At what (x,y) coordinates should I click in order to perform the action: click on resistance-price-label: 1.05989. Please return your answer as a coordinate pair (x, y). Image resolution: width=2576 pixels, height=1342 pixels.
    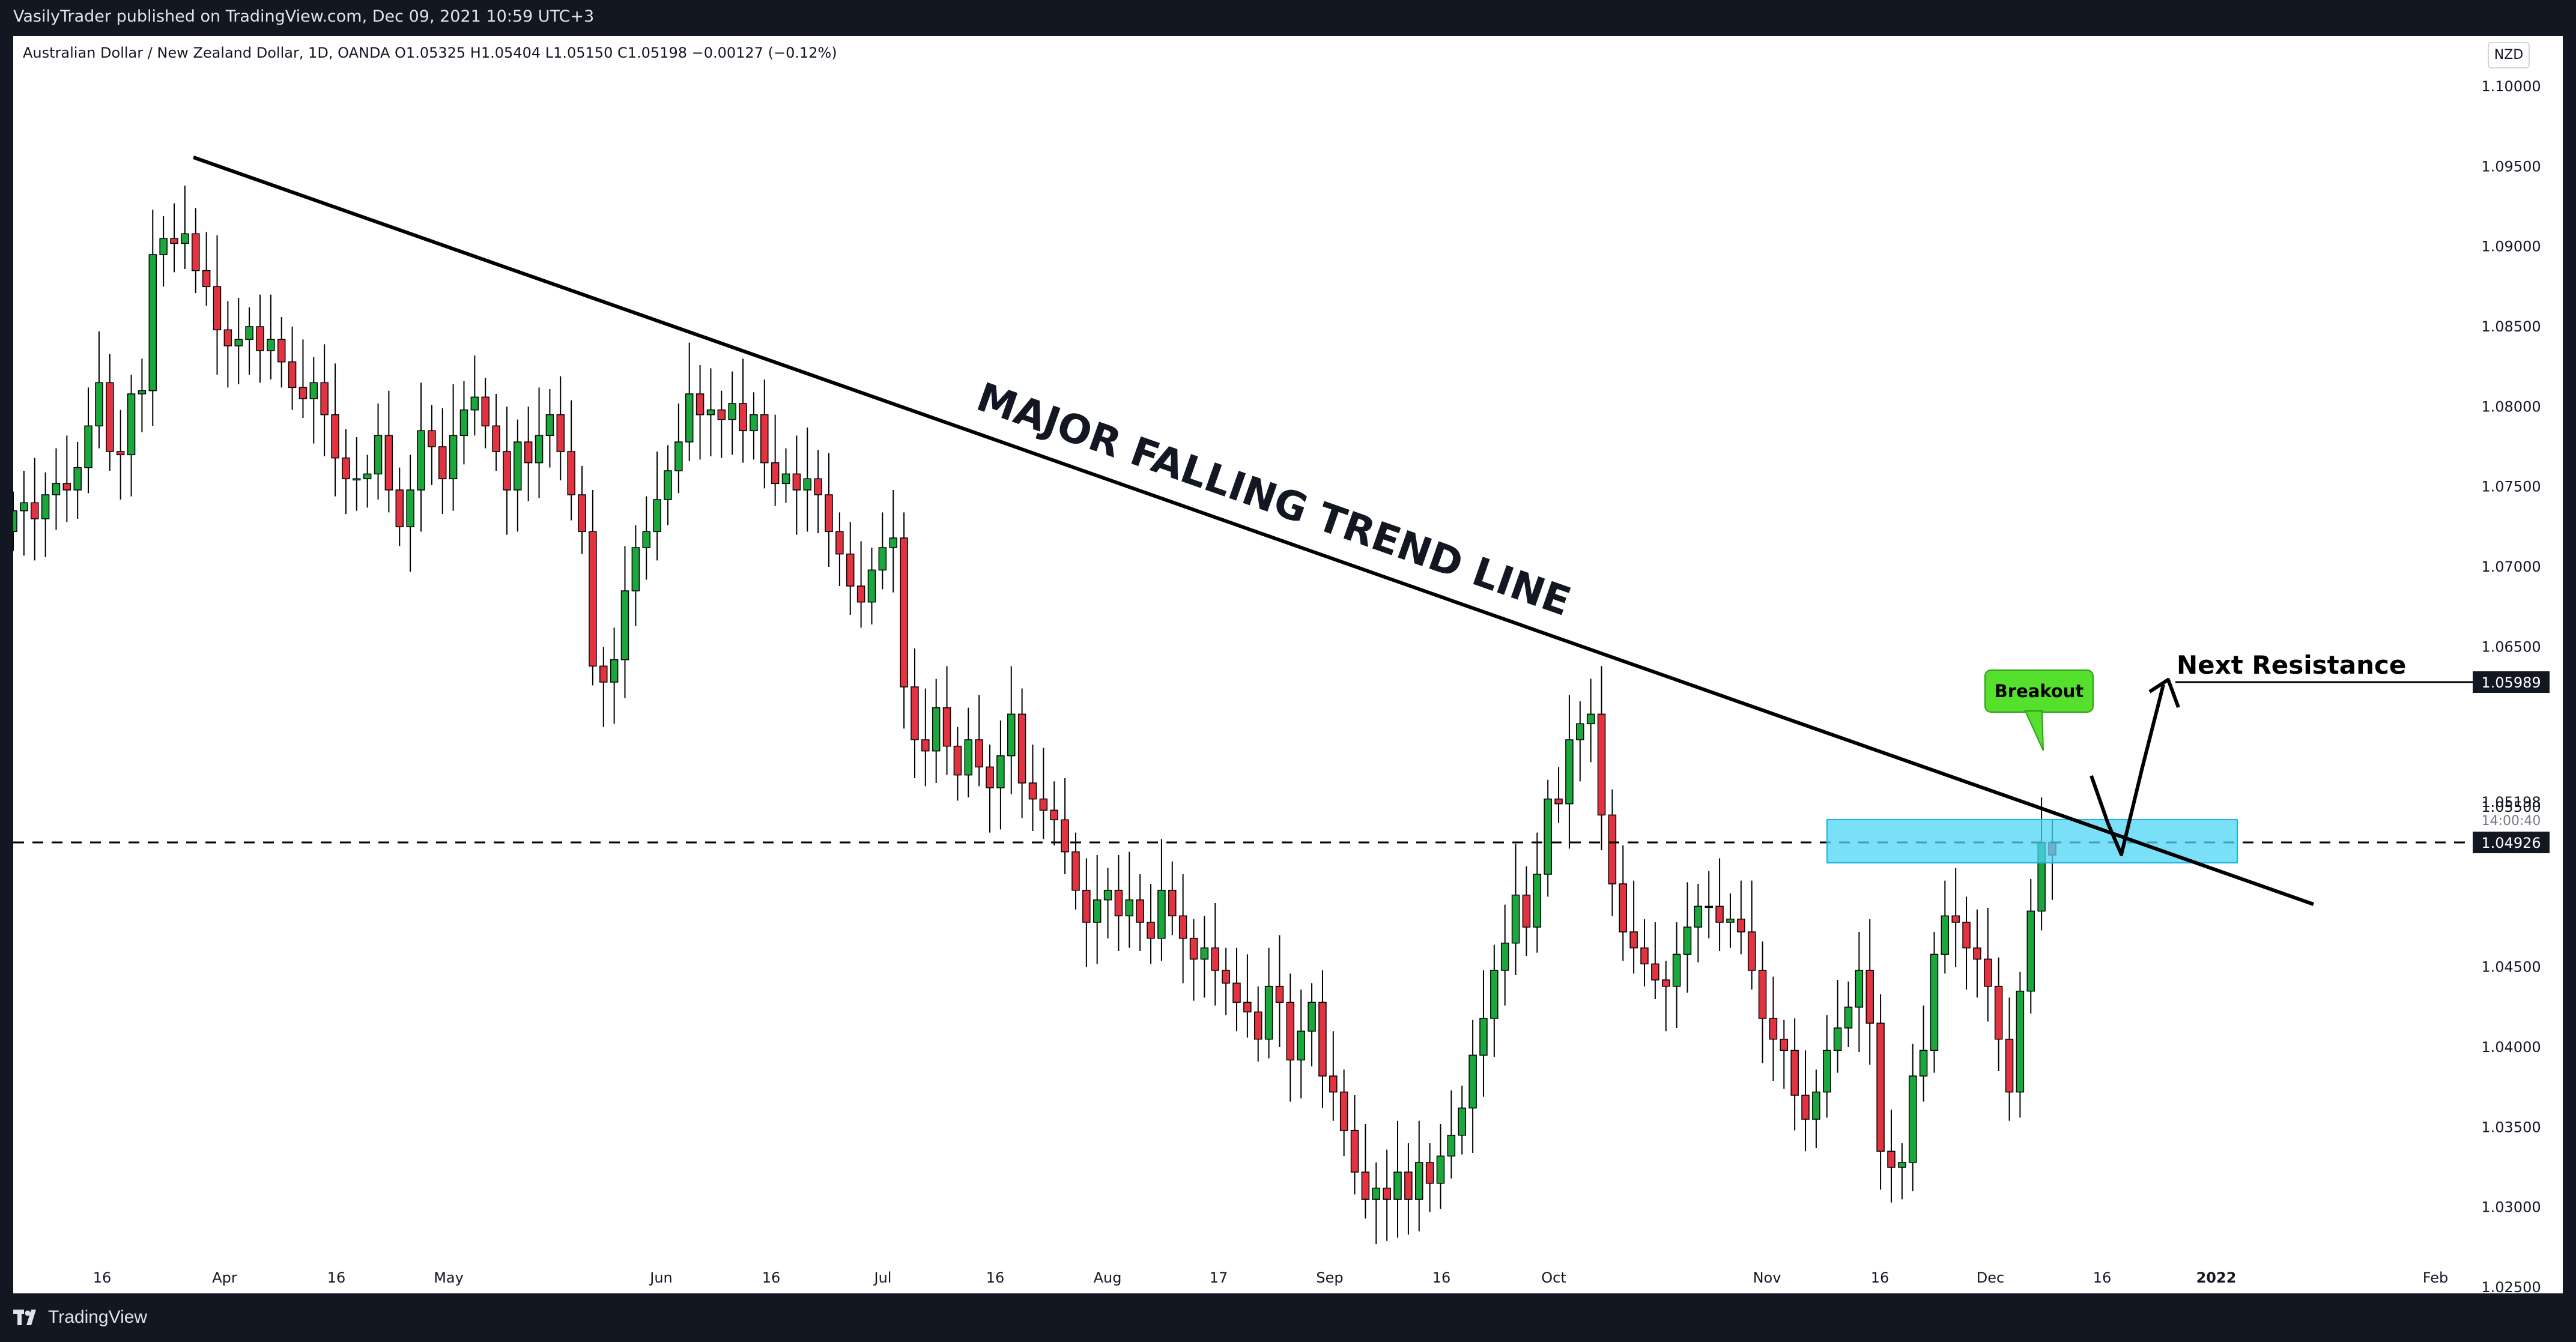
    Looking at the image, I should click on (2511, 682).